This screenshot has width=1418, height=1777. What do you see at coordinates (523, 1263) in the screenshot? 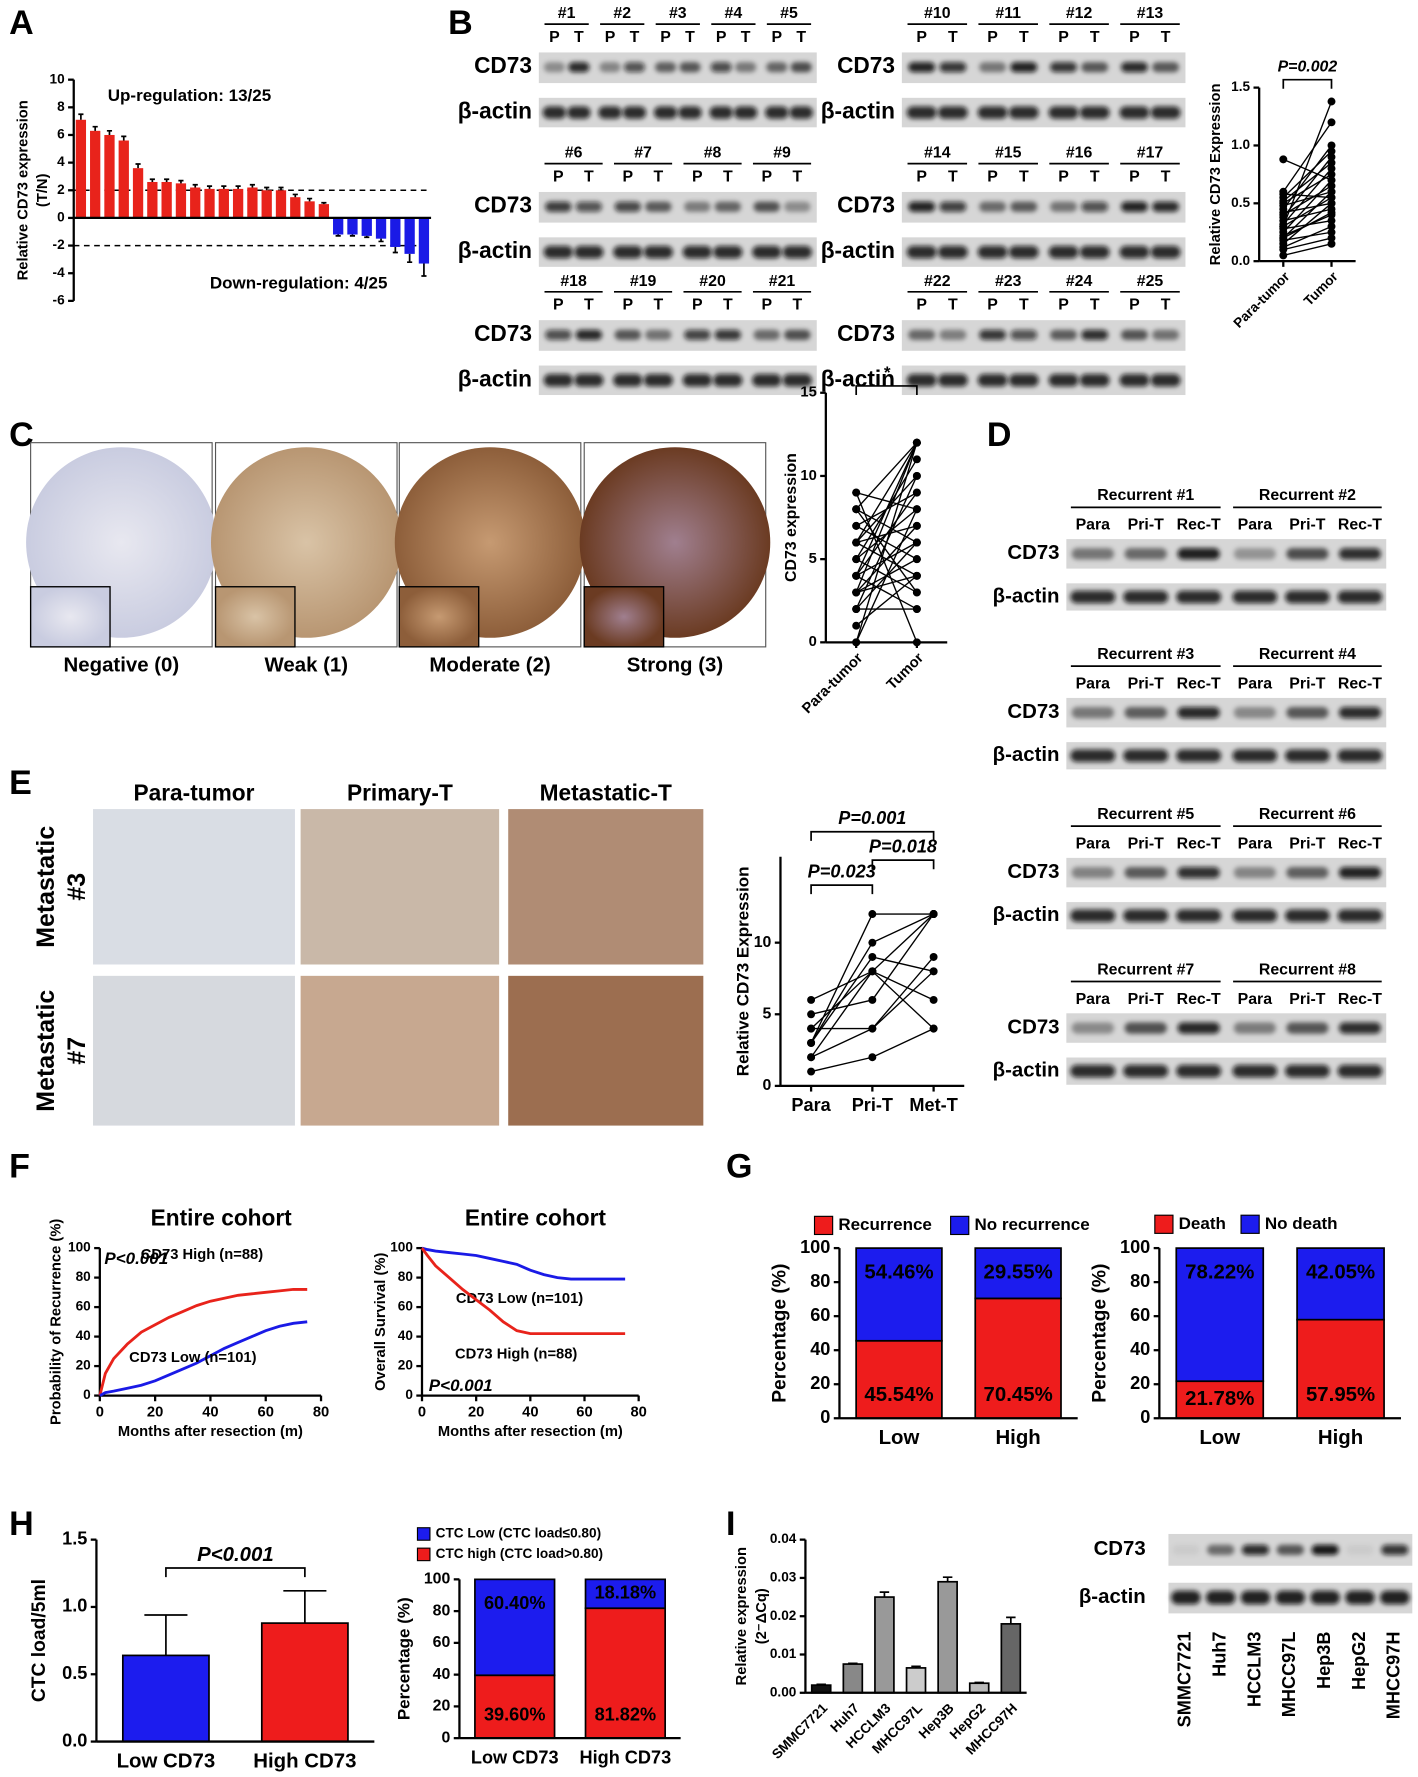
I see `series-line` at bounding box center [523, 1263].